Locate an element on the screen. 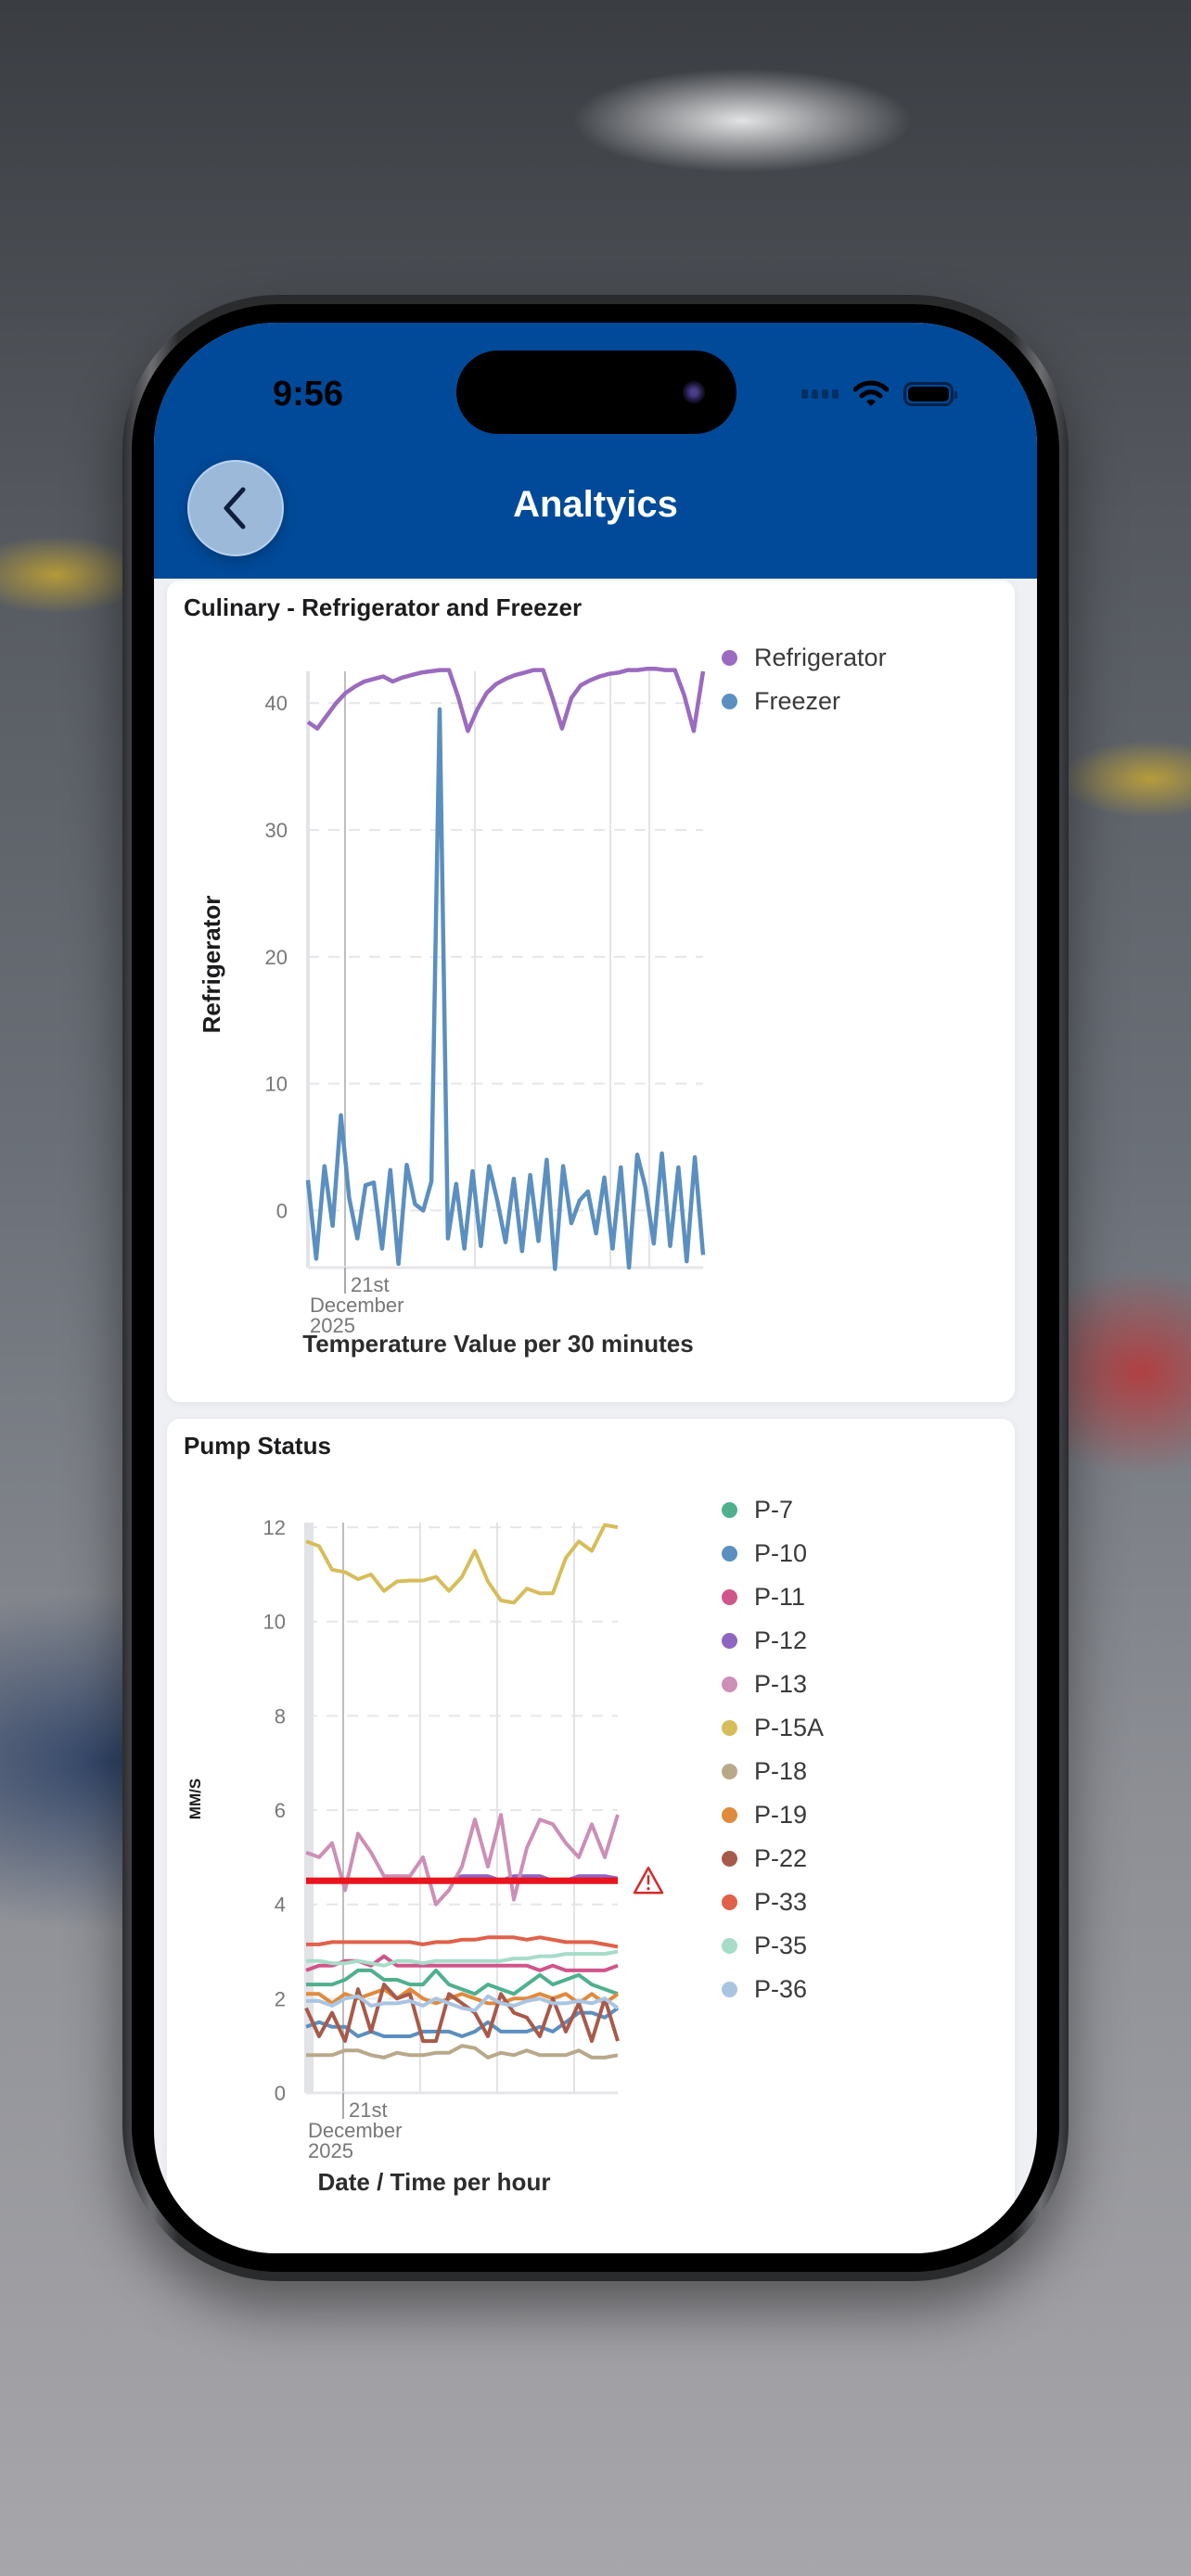  card-title: Pump Status is located at coordinates (257, 1446).